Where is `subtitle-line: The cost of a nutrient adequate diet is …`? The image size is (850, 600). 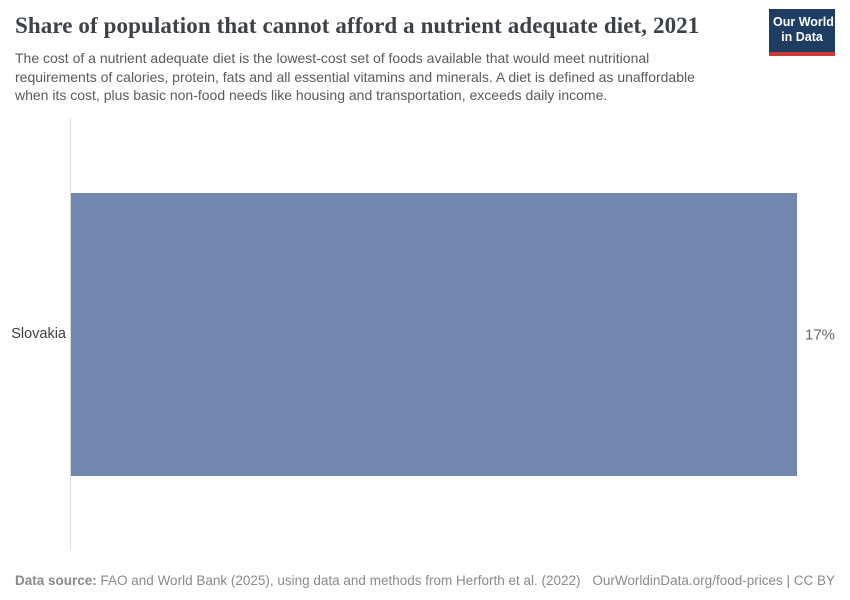
subtitle-line: The cost of a nutrient adequate diet is … is located at coordinates (332, 58).